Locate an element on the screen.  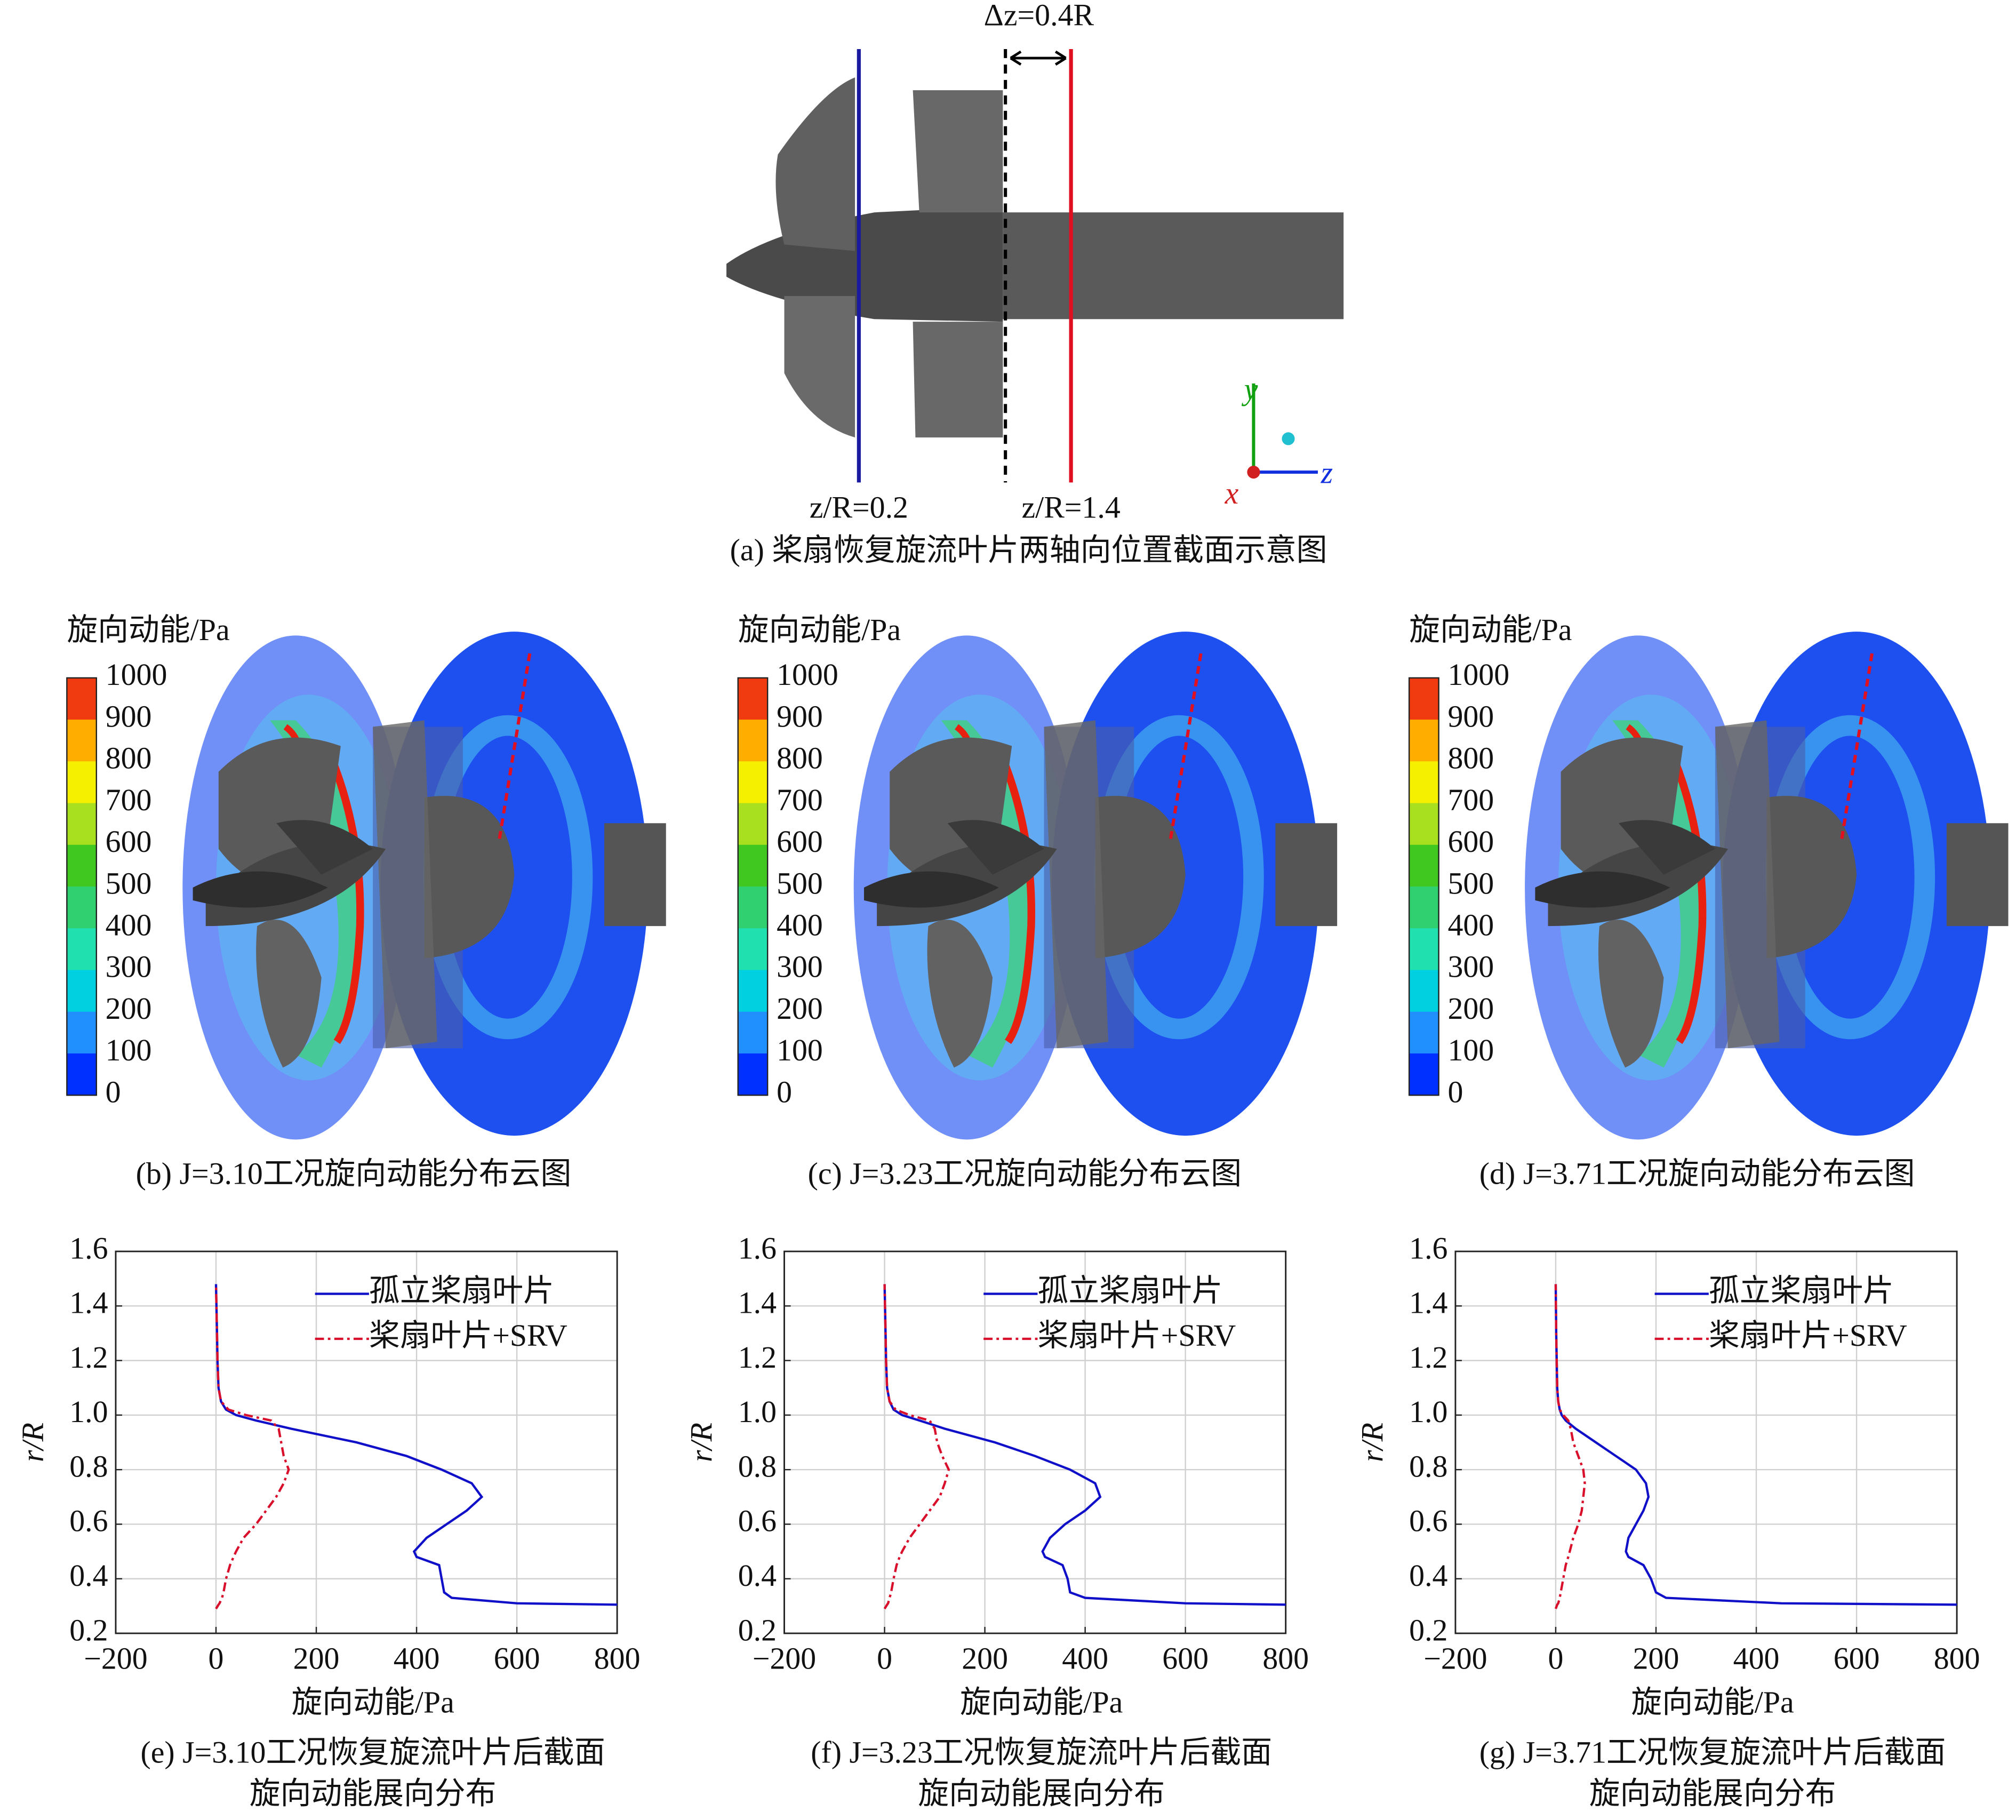
caption: (f) J=3.23工况恢复旋流叶片后截面 is located at coordinates (1041, 1752).